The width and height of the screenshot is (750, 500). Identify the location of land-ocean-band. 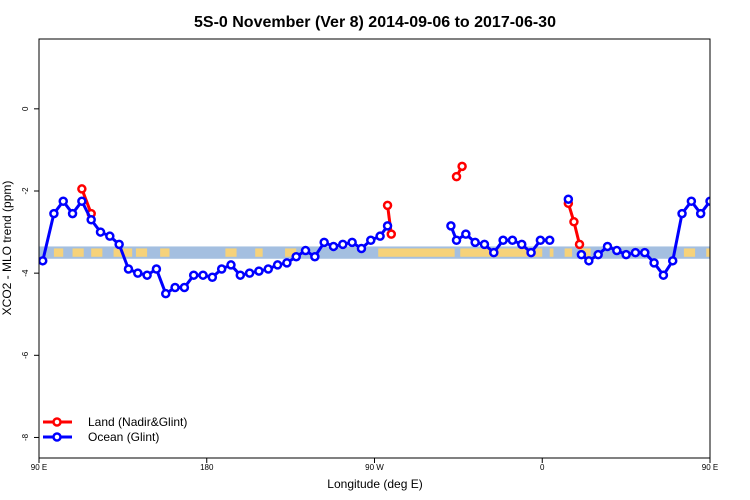
(394, 252).